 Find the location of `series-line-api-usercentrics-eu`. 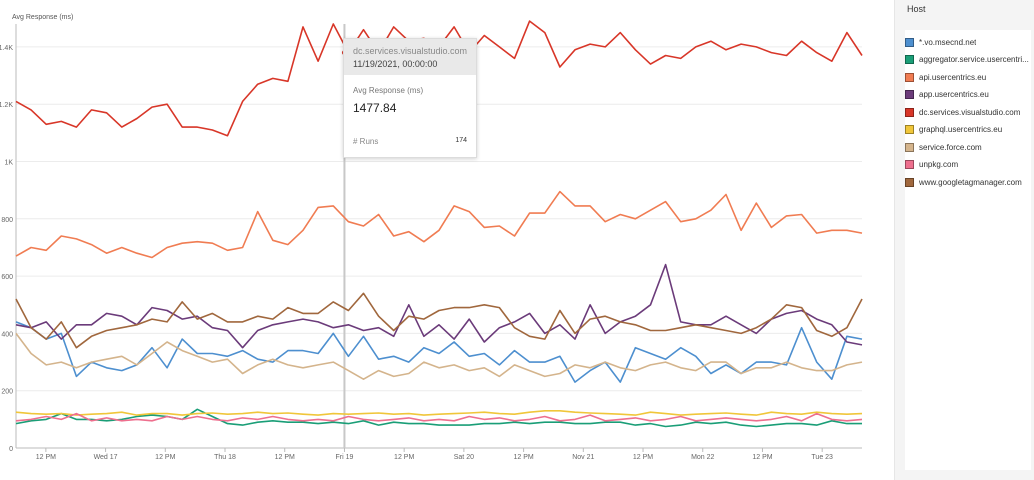

series-line-api-usercentrics-eu is located at coordinates (439, 224).